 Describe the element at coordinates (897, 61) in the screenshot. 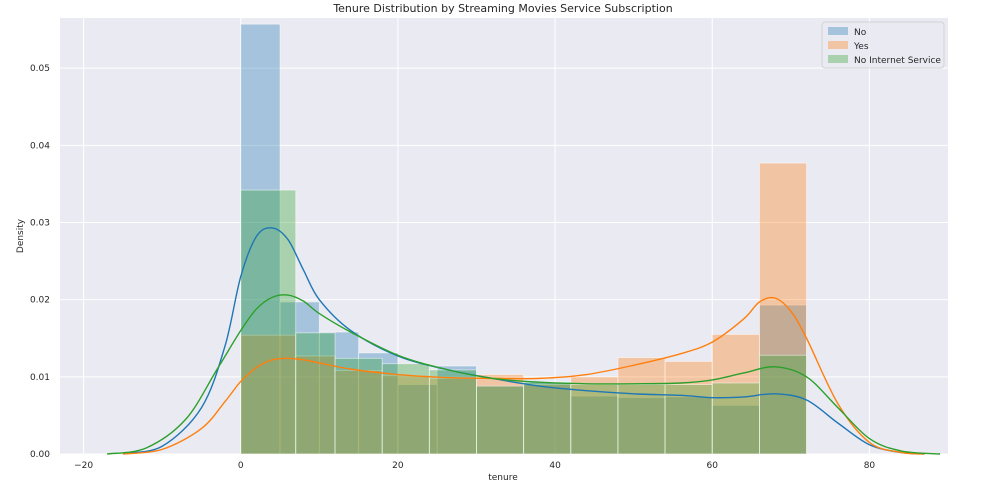

I see `legend-entry-label: No Internet Service` at that location.